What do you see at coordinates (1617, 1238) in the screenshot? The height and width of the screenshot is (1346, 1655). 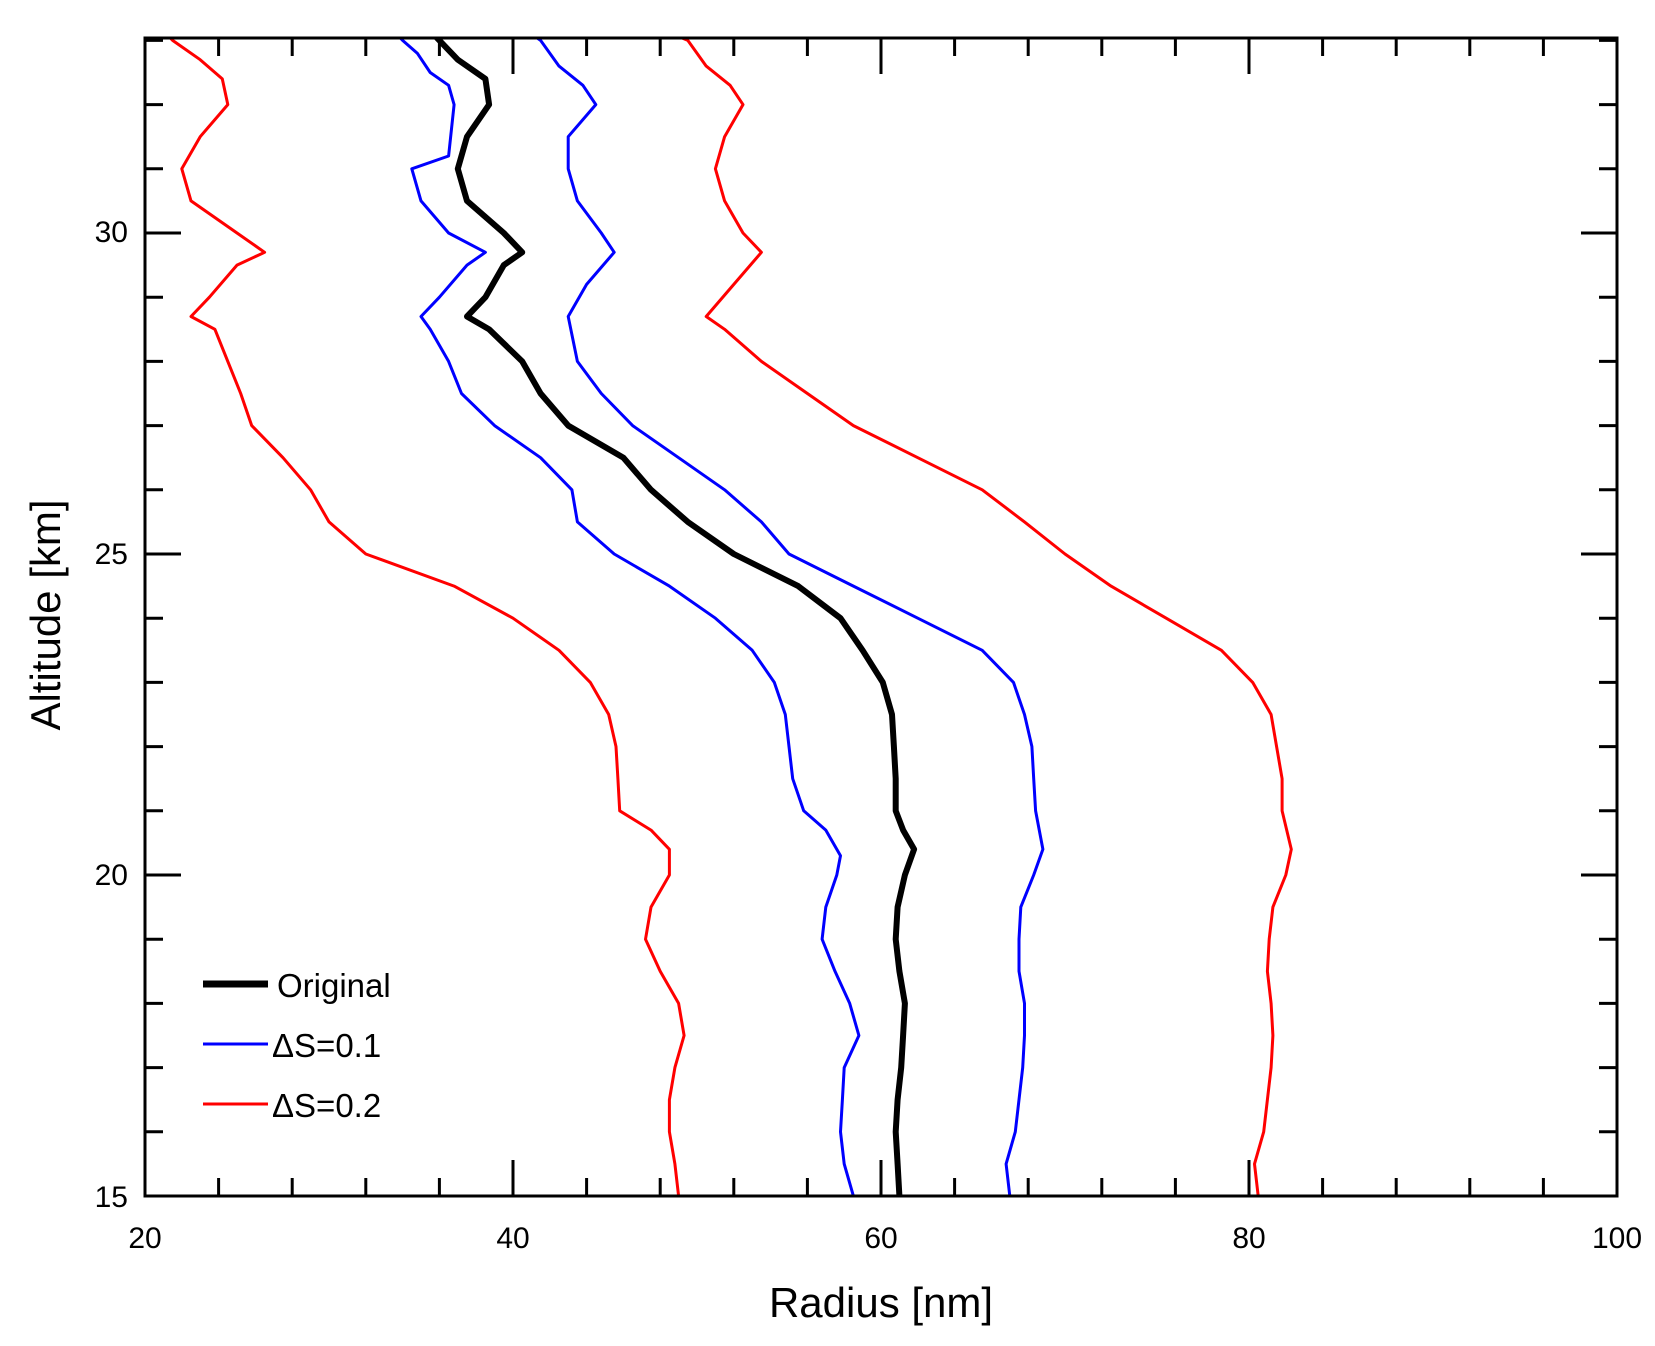 I see `x-tick-label: 100` at bounding box center [1617, 1238].